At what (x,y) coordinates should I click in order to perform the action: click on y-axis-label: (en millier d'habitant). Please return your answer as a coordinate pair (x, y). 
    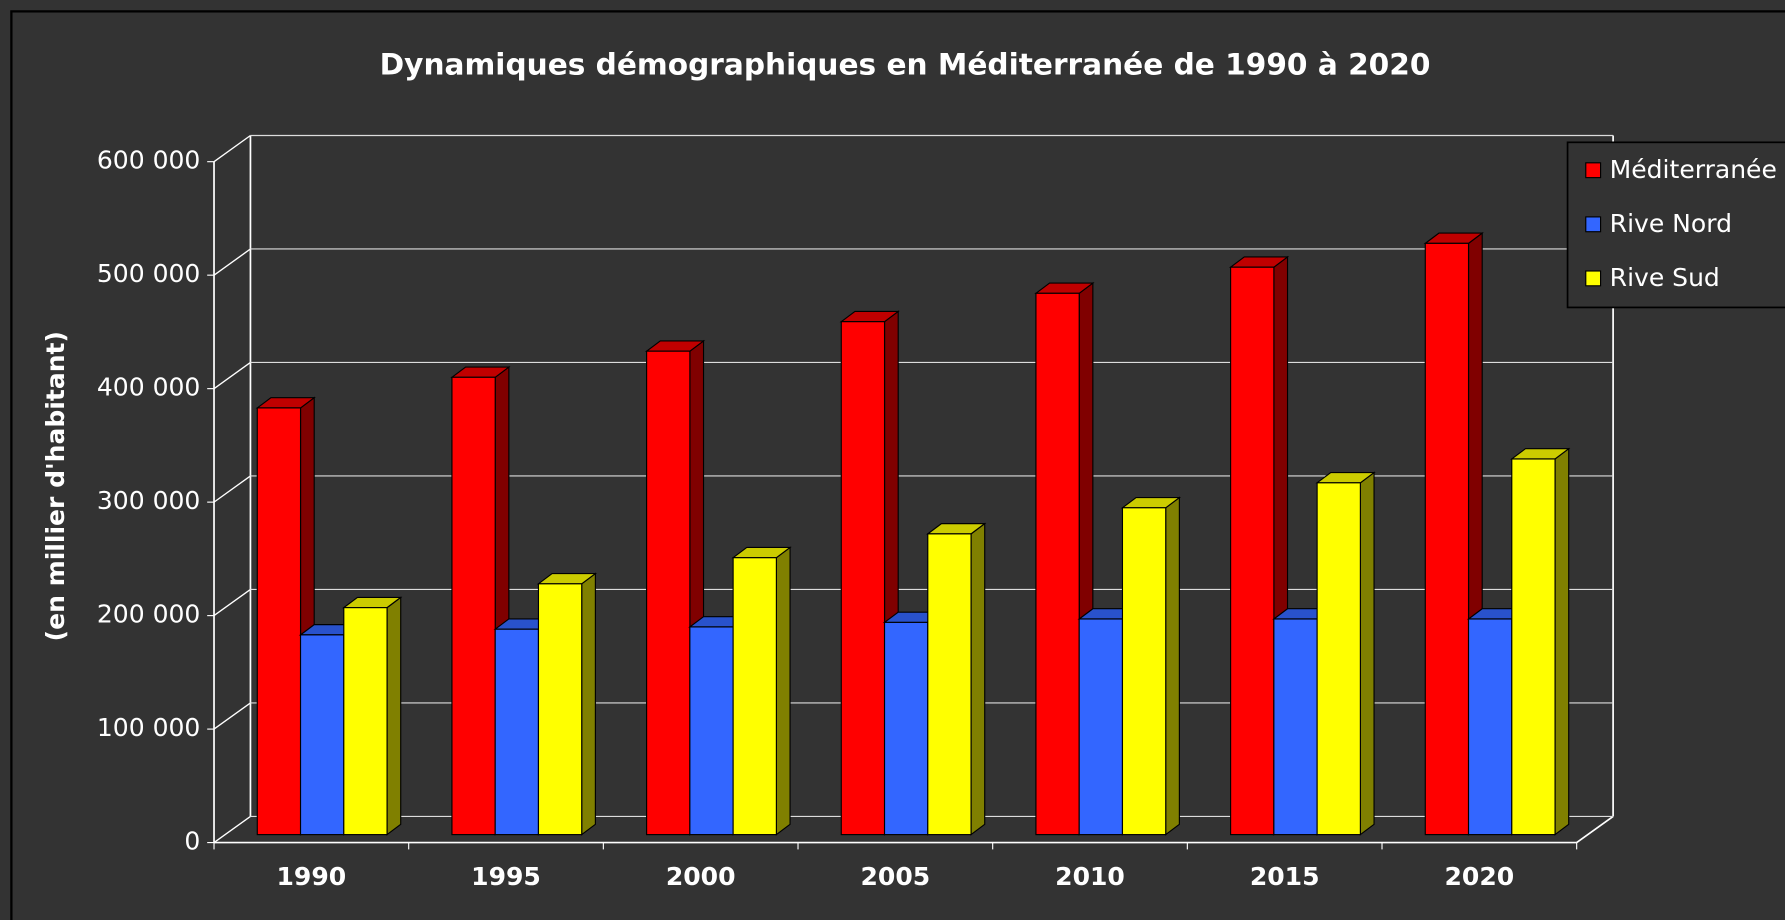
    Looking at the image, I should click on (55, 486).